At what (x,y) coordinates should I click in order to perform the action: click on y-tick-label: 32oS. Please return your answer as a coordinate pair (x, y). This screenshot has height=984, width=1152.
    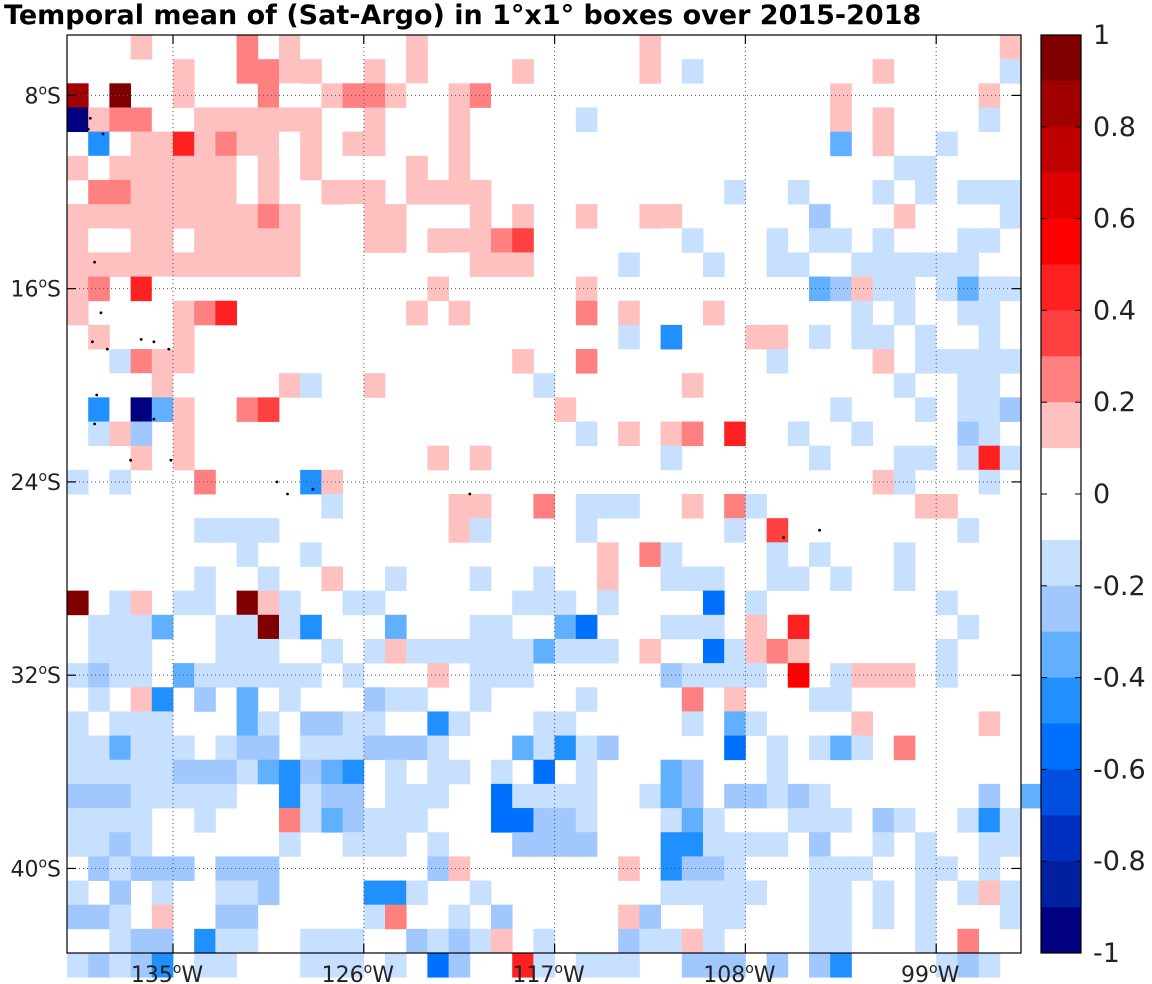
    Looking at the image, I should click on (35, 675).